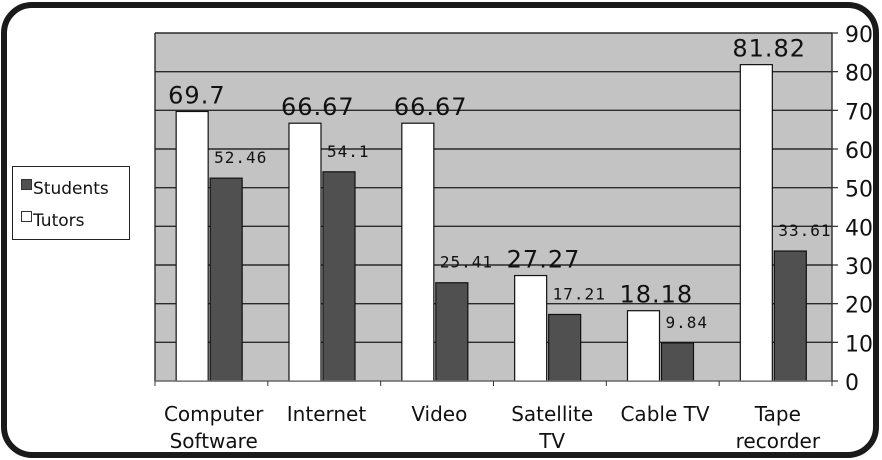 The height and width of the screenshot is (460, 882). Describe the element at coordinates (804, 230) in the screenshot. I see `data-label-students: 33.61` at that location.